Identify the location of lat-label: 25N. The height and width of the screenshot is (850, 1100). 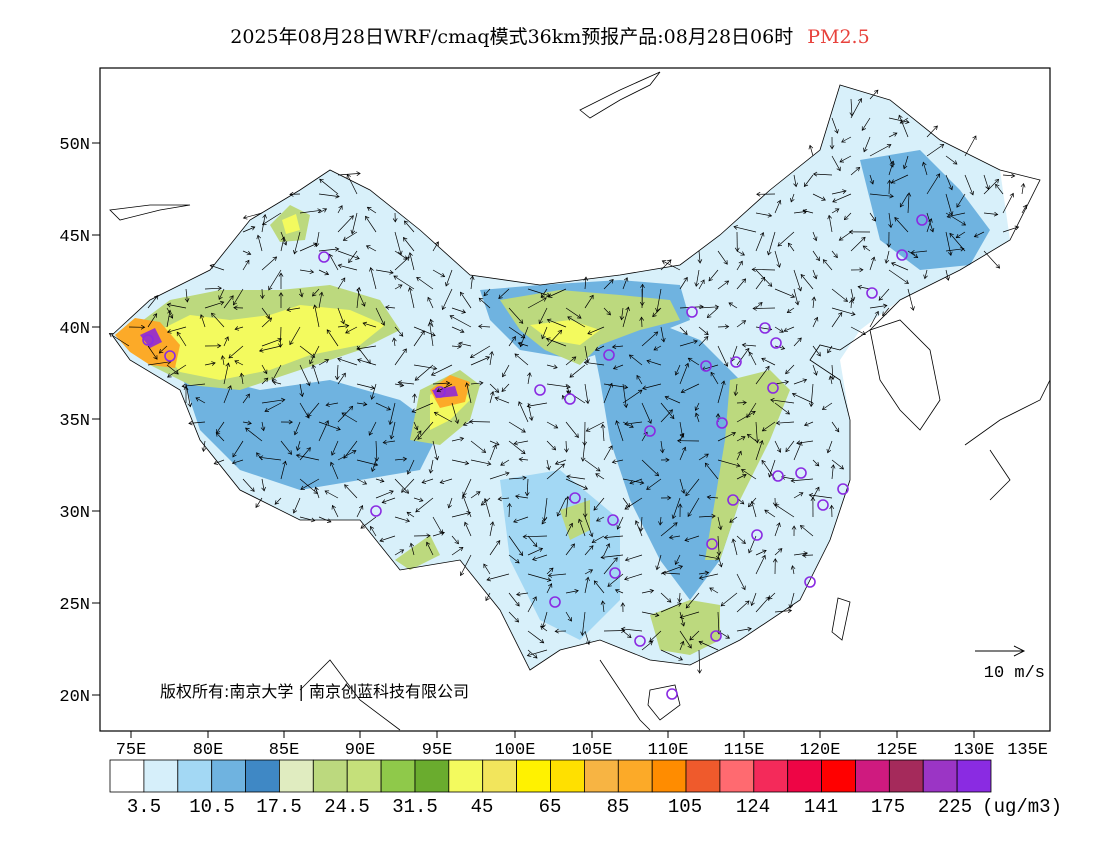
(74, 605).